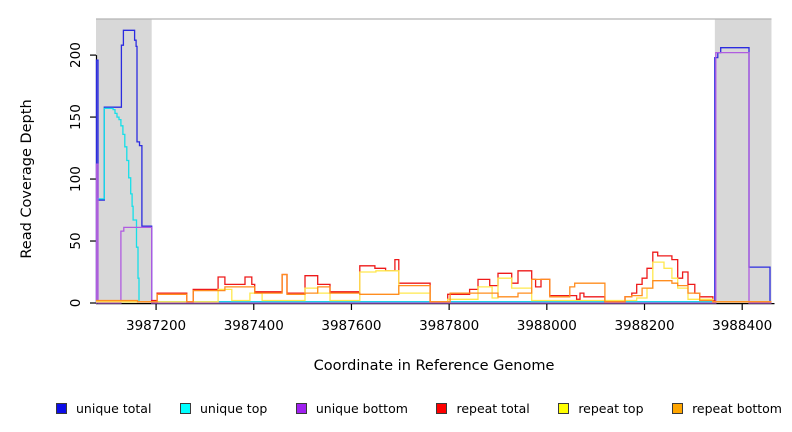  What do you see at coordinates (76, 179) in the screenshot?
I see `y-tick-label: 100` at bounding box center [76, 179].